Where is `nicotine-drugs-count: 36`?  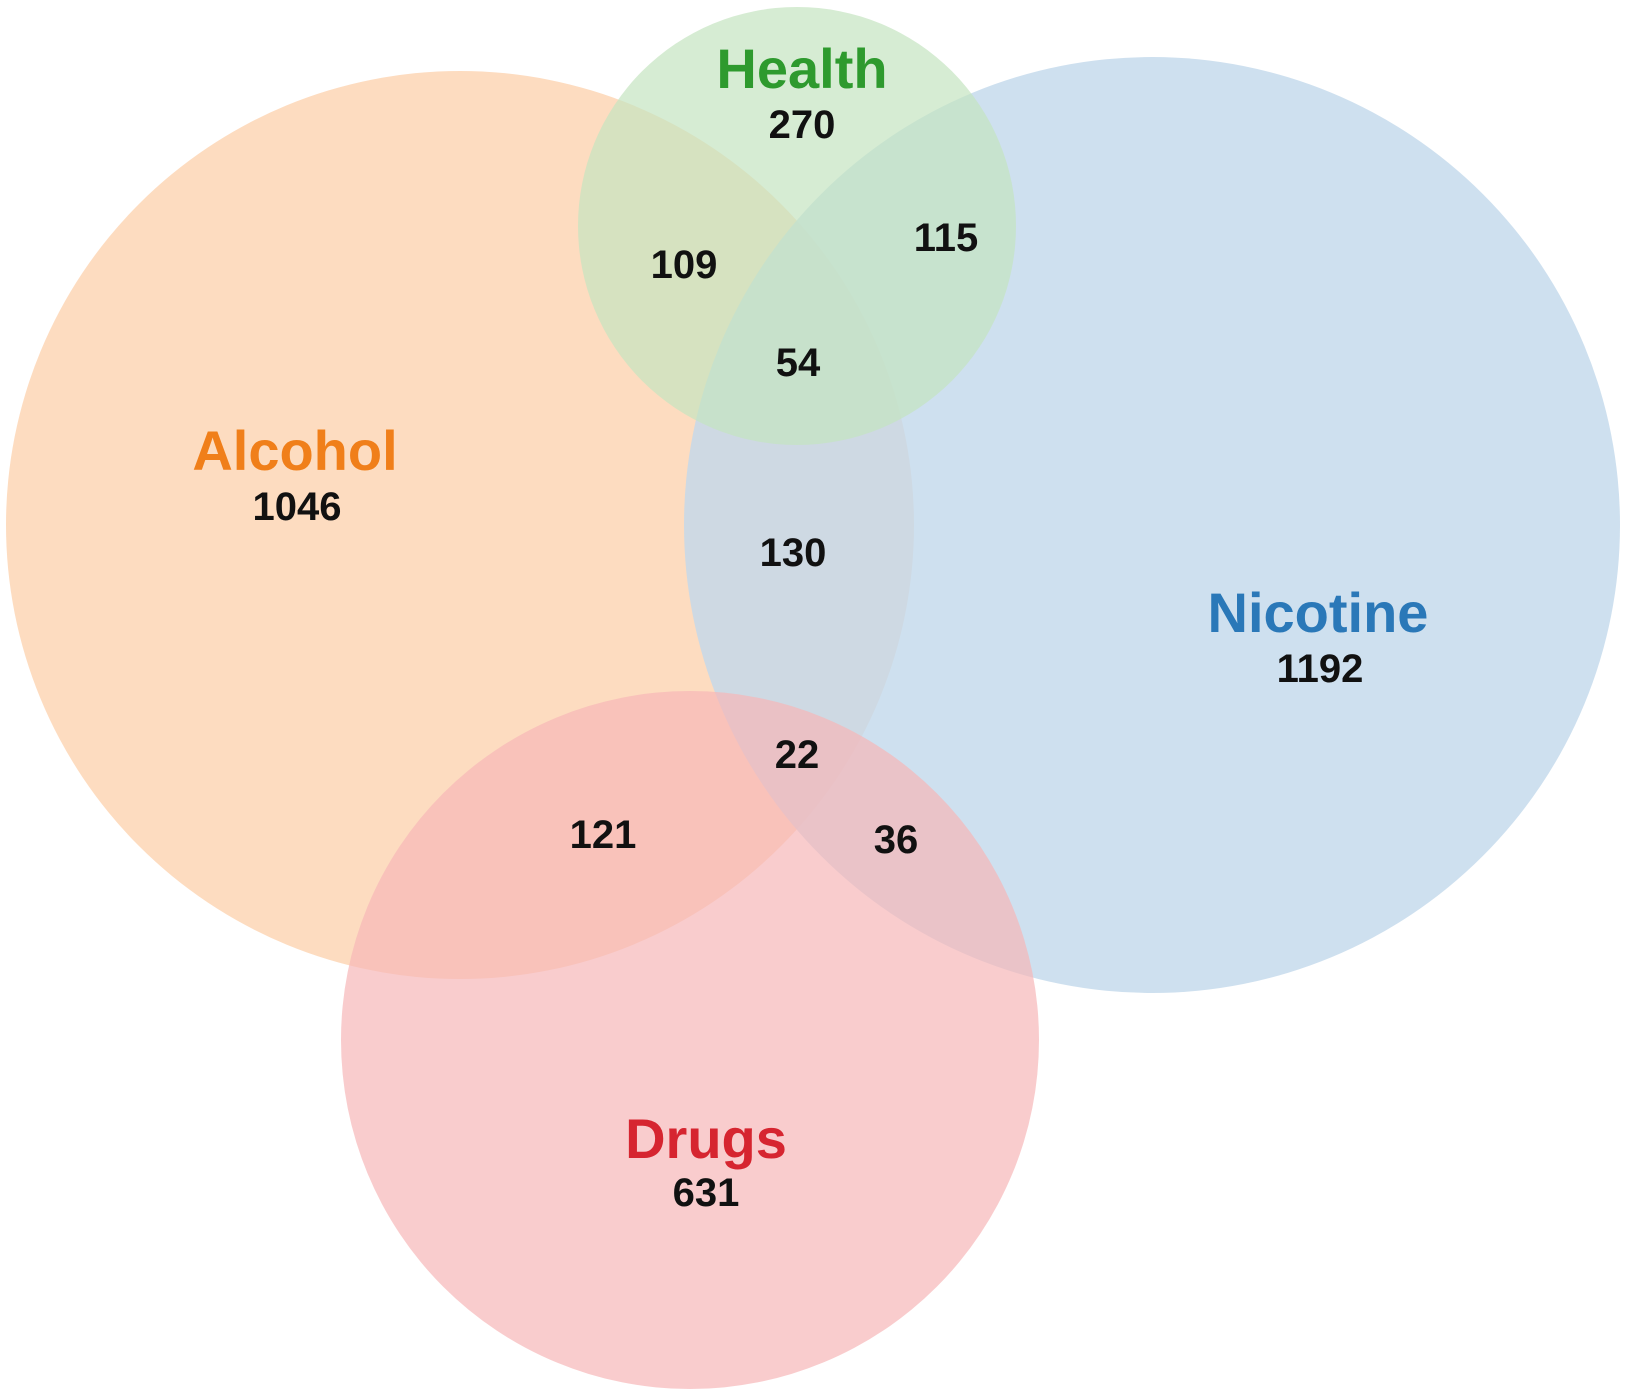 nicotine-drugs-count: 36 is located at coordinates (896, 840).